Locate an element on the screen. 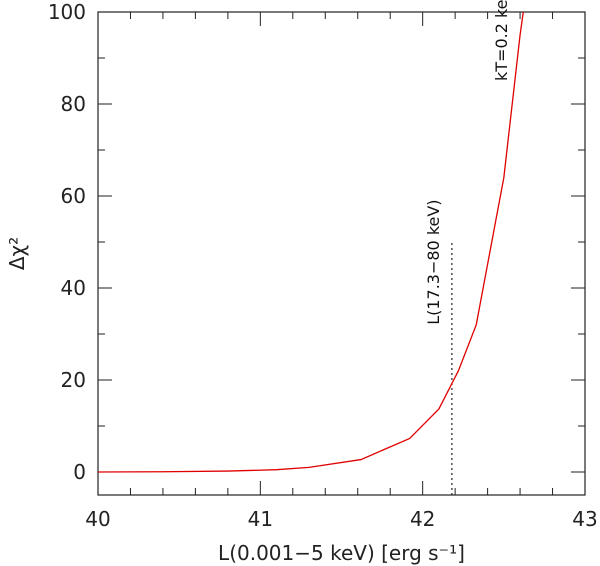 This screenshot has height=566, width=600. y-tick-label: 60 is located at coordinates (73, 196).